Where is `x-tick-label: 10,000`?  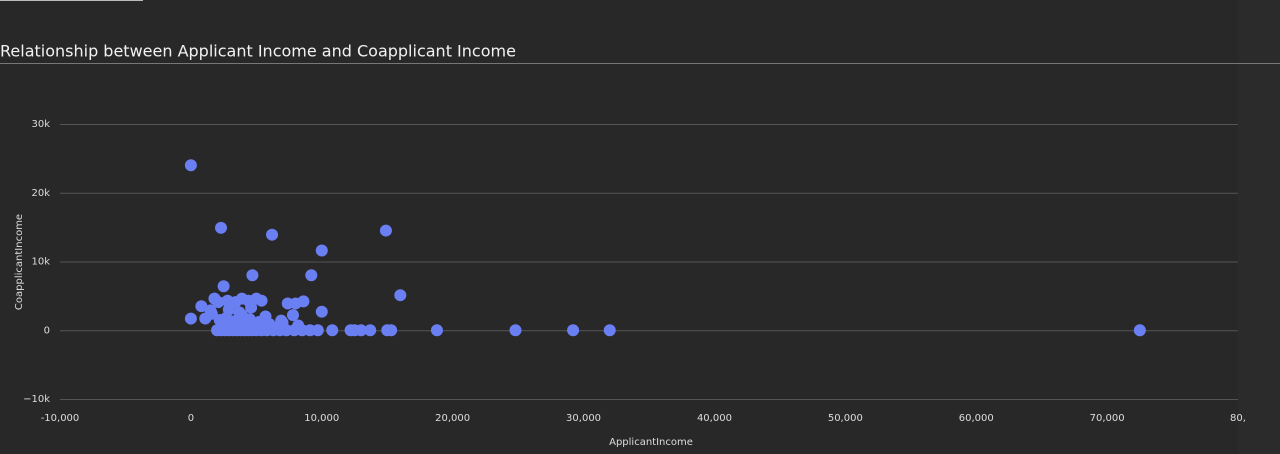
x-tick-label: 10,000 is located at coordinates (321, 418).